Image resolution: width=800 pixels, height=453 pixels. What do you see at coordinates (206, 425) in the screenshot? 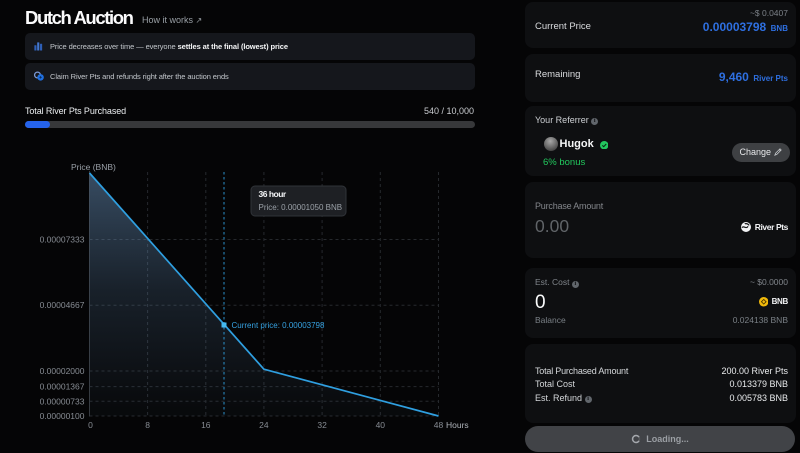
I see `svg-text: 16` at bounding box center [206, 425].